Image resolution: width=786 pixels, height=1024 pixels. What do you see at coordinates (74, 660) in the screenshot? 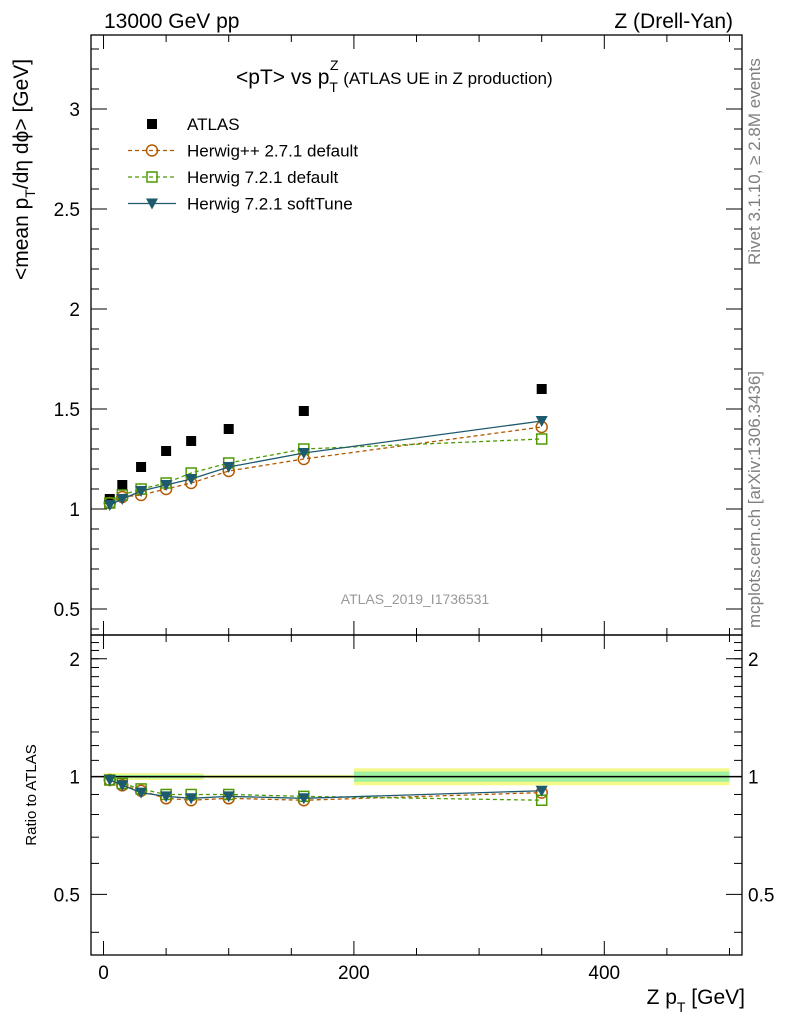
I see `ratio-y-tick-label: 2` at bounding box center [74, 660].